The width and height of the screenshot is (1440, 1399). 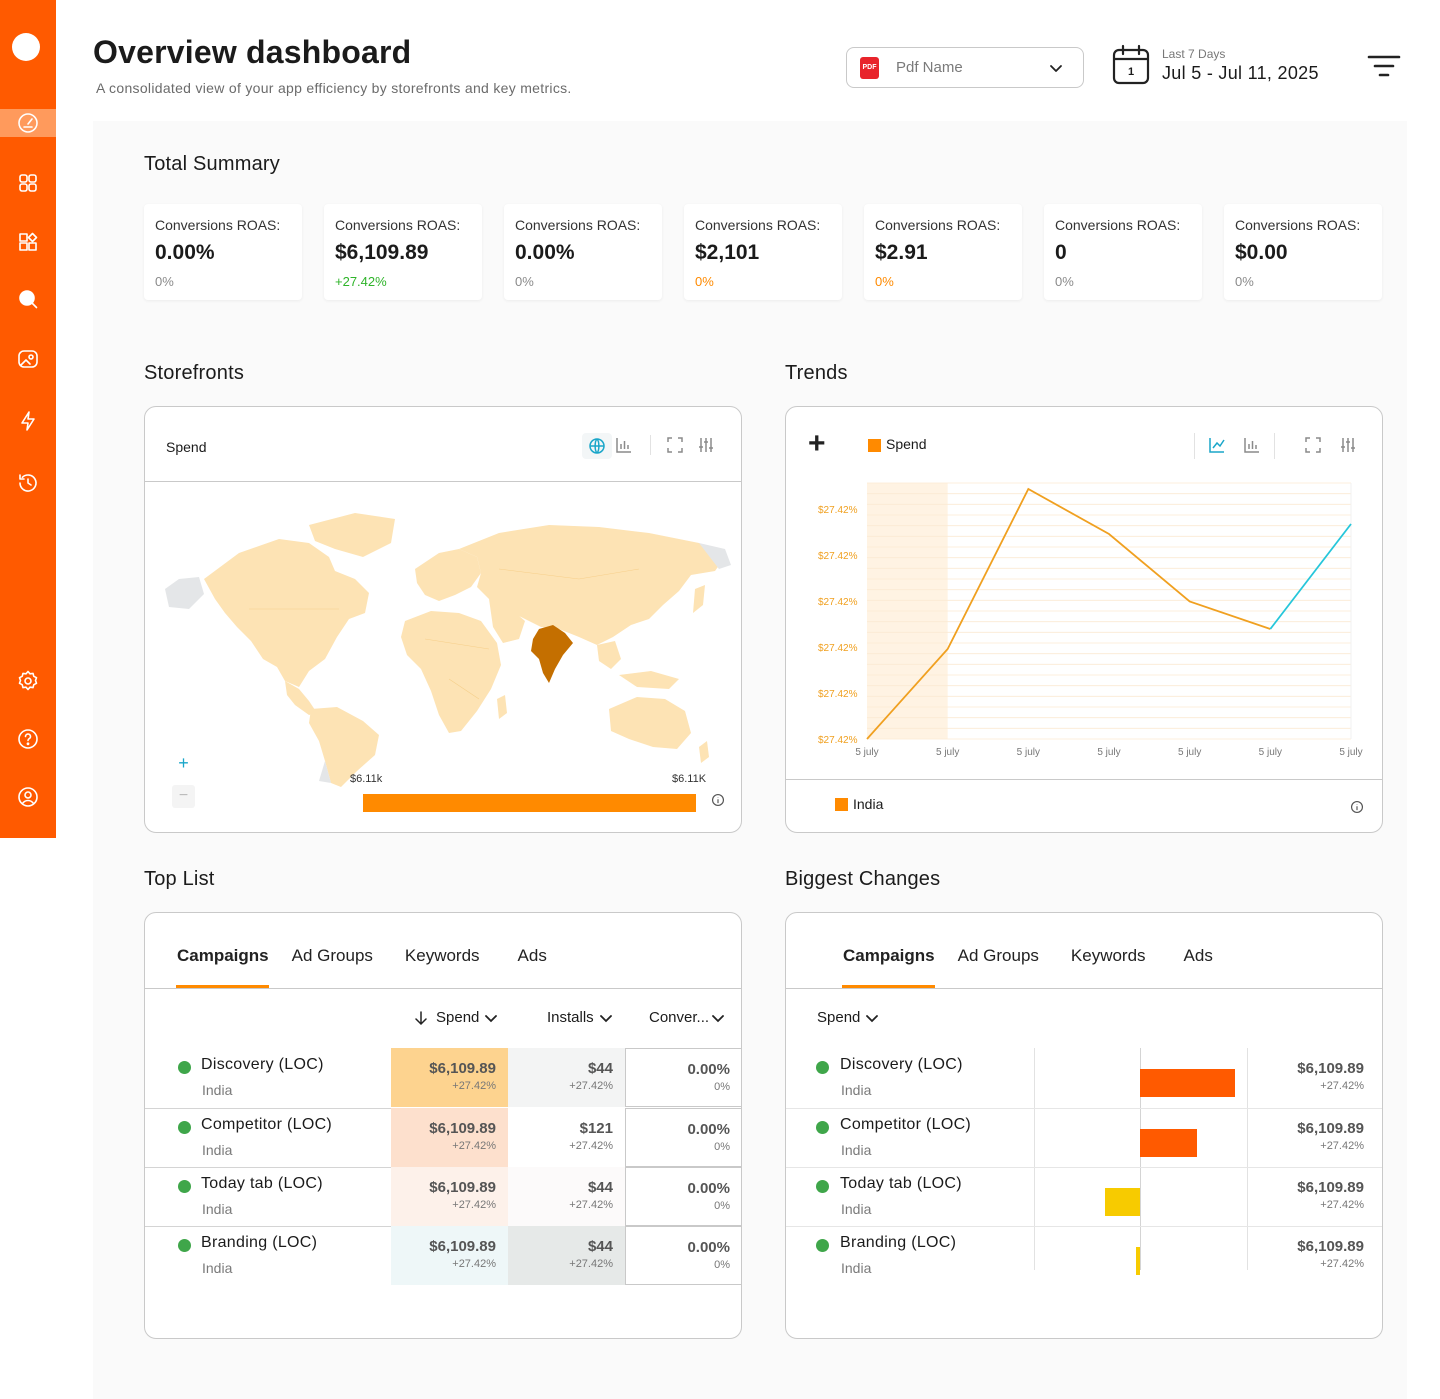 I want to click on bolt-icon, so click(x=28, y=421).